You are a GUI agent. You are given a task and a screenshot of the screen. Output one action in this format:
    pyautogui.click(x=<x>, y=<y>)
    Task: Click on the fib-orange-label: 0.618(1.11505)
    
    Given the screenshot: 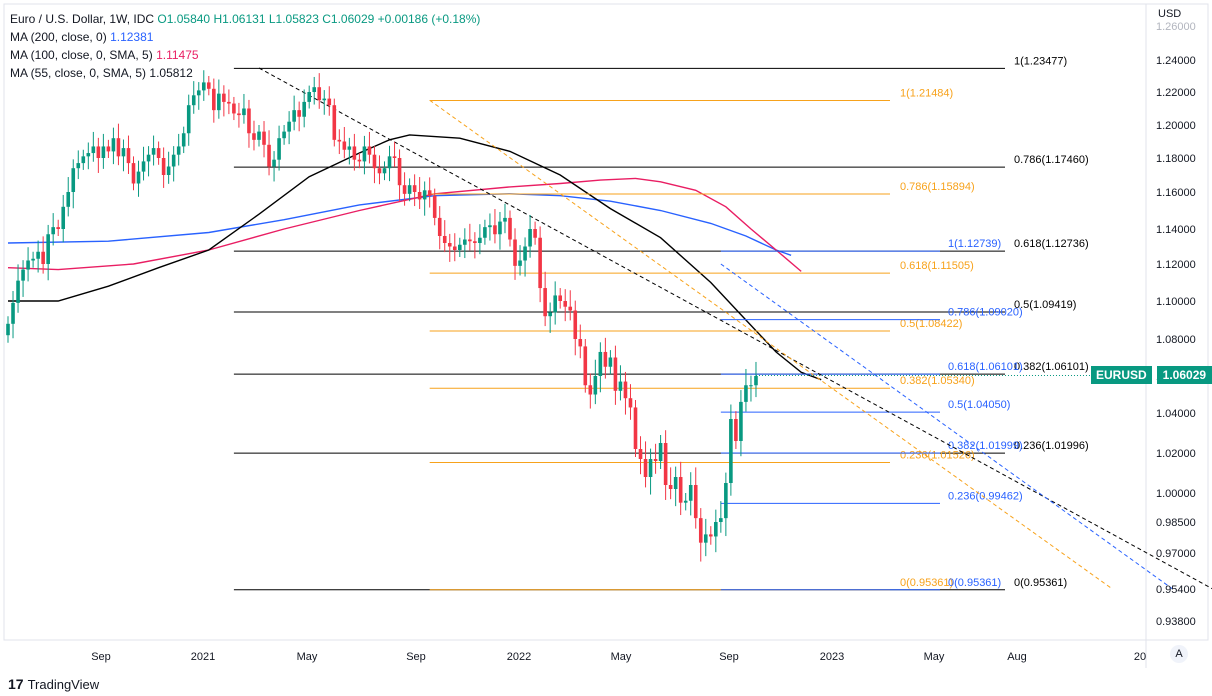 What is the action you would take?
    pyautogui.click(x=937, y=266)
    